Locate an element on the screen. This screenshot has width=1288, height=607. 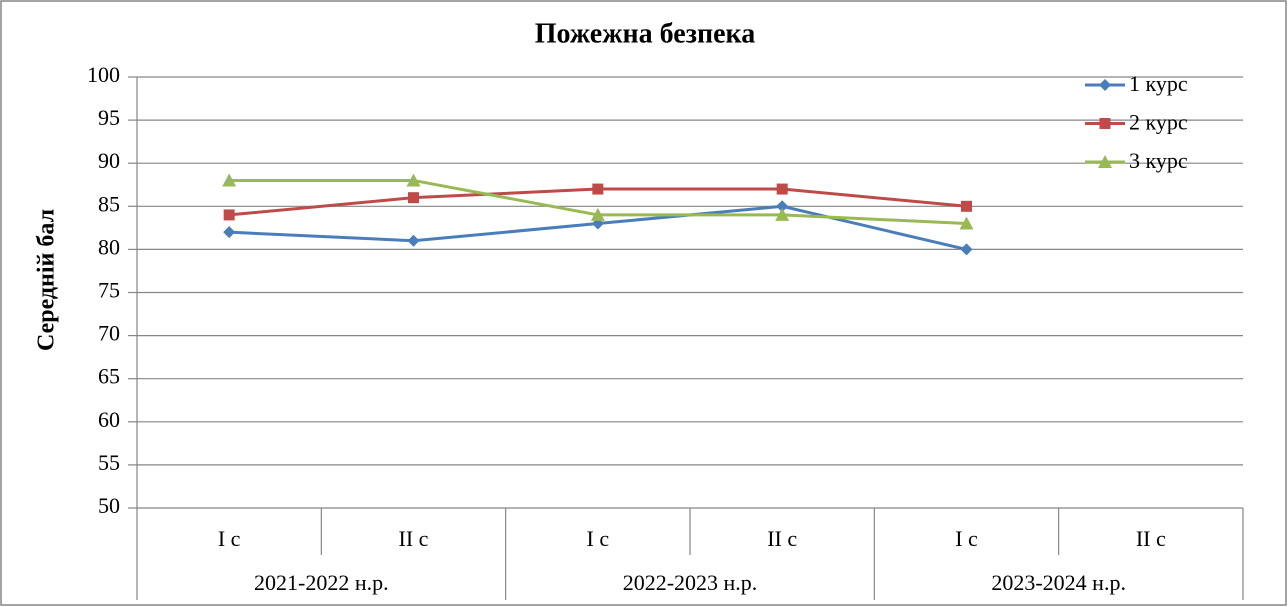
y-tick-label: 65 is located at coordinates (109, 376).